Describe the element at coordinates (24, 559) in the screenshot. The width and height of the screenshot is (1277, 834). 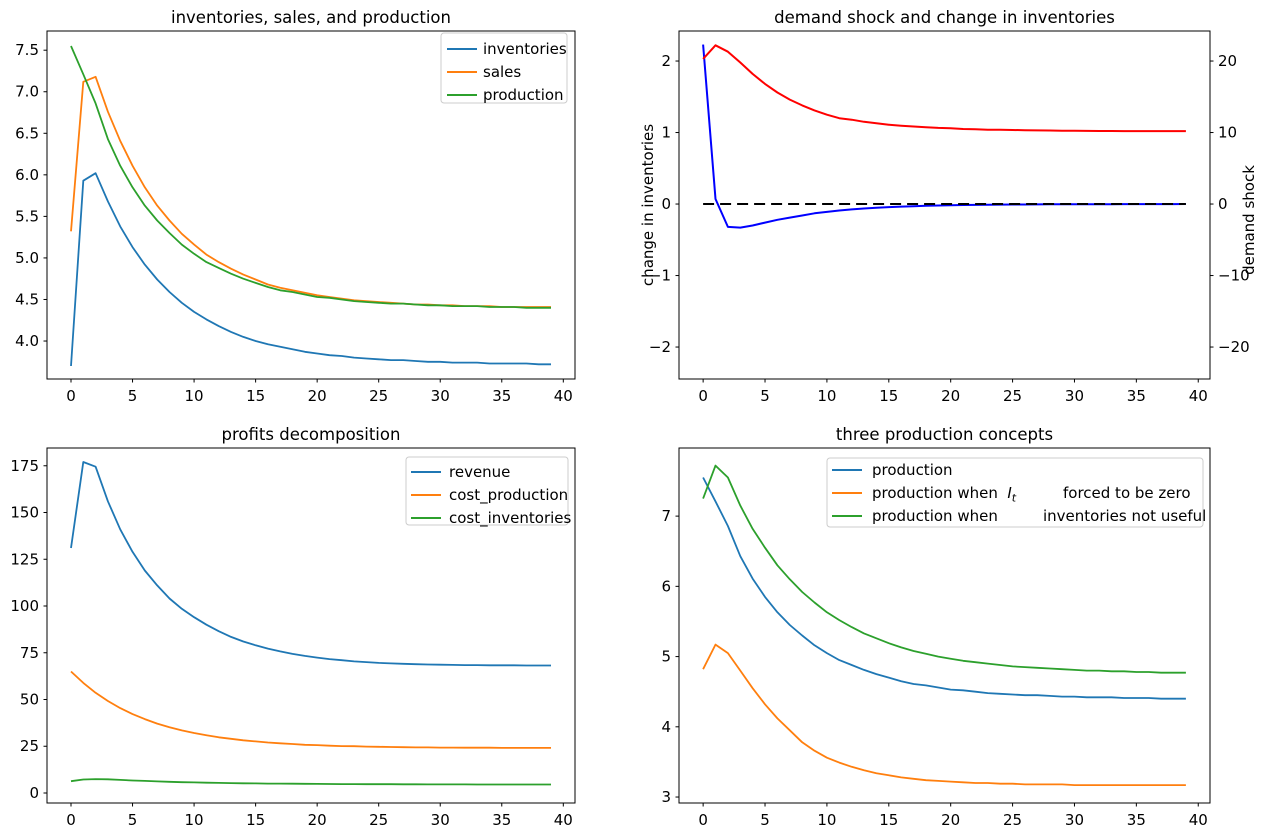
I see `y-tick-label: 125` at that location.